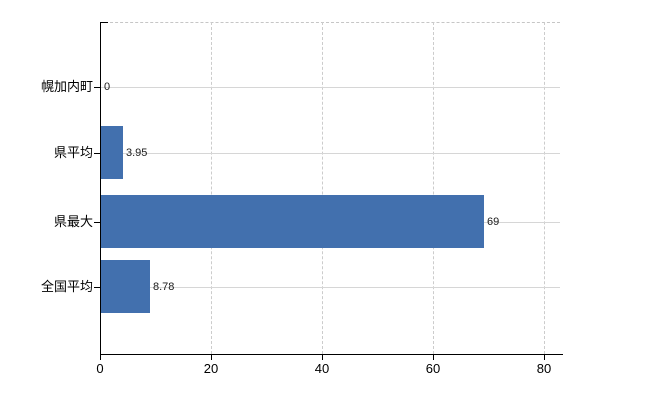  What do you see at coordinates (100, 368) in the screenshot?
I see `x-axis-tick-label: 0` at bounding box center [100, 368].